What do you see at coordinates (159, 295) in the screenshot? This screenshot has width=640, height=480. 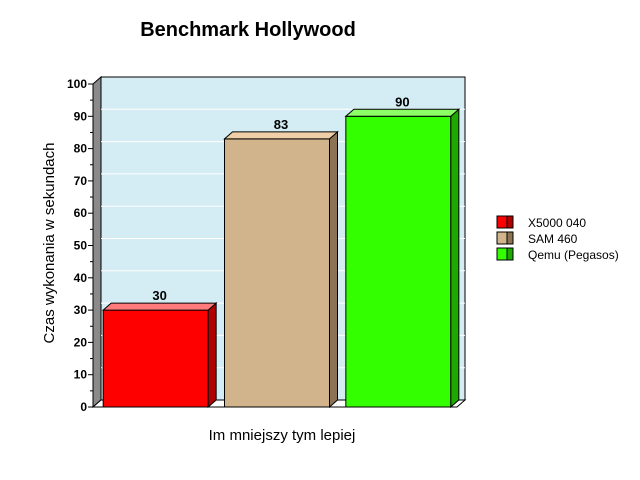 I see `bar-value-label: 30` at bounding box center [159, 295].